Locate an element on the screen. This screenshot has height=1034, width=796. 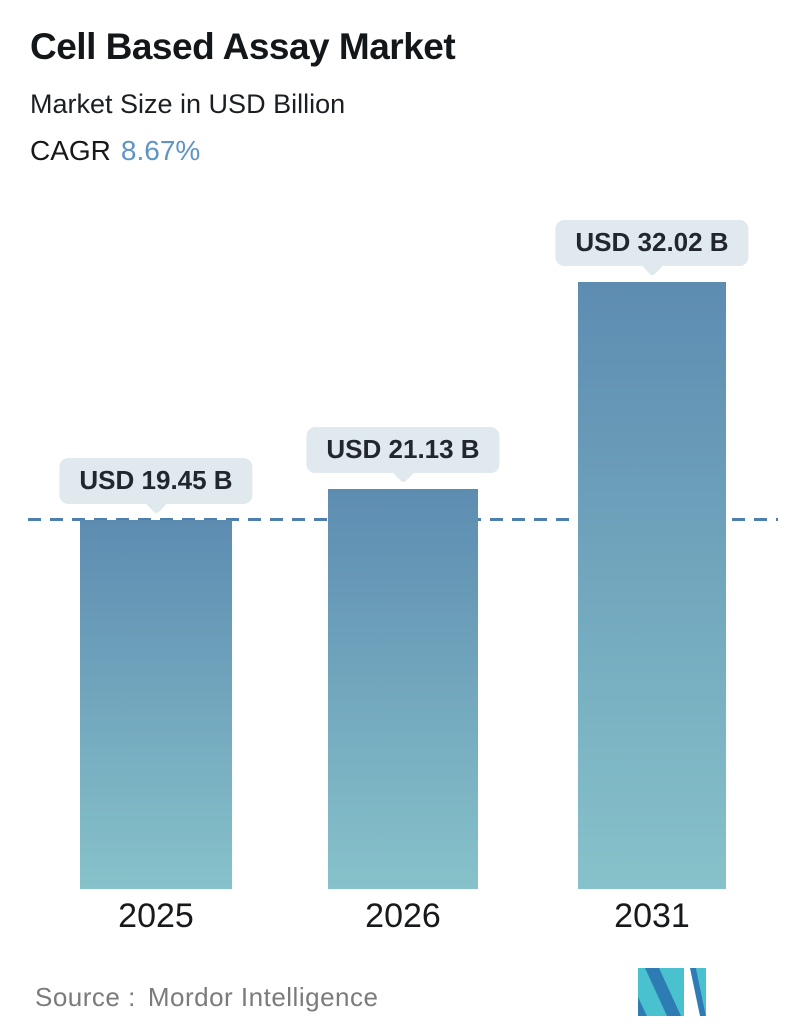
cagr-line: CAGR 8.67% is located at coordinates (398, 151).